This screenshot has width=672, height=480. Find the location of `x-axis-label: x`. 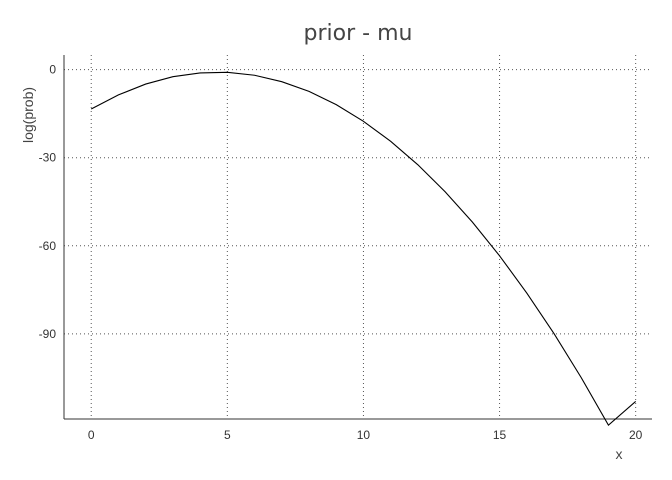

x-axis-label: x is located at coordinates (619, 454).